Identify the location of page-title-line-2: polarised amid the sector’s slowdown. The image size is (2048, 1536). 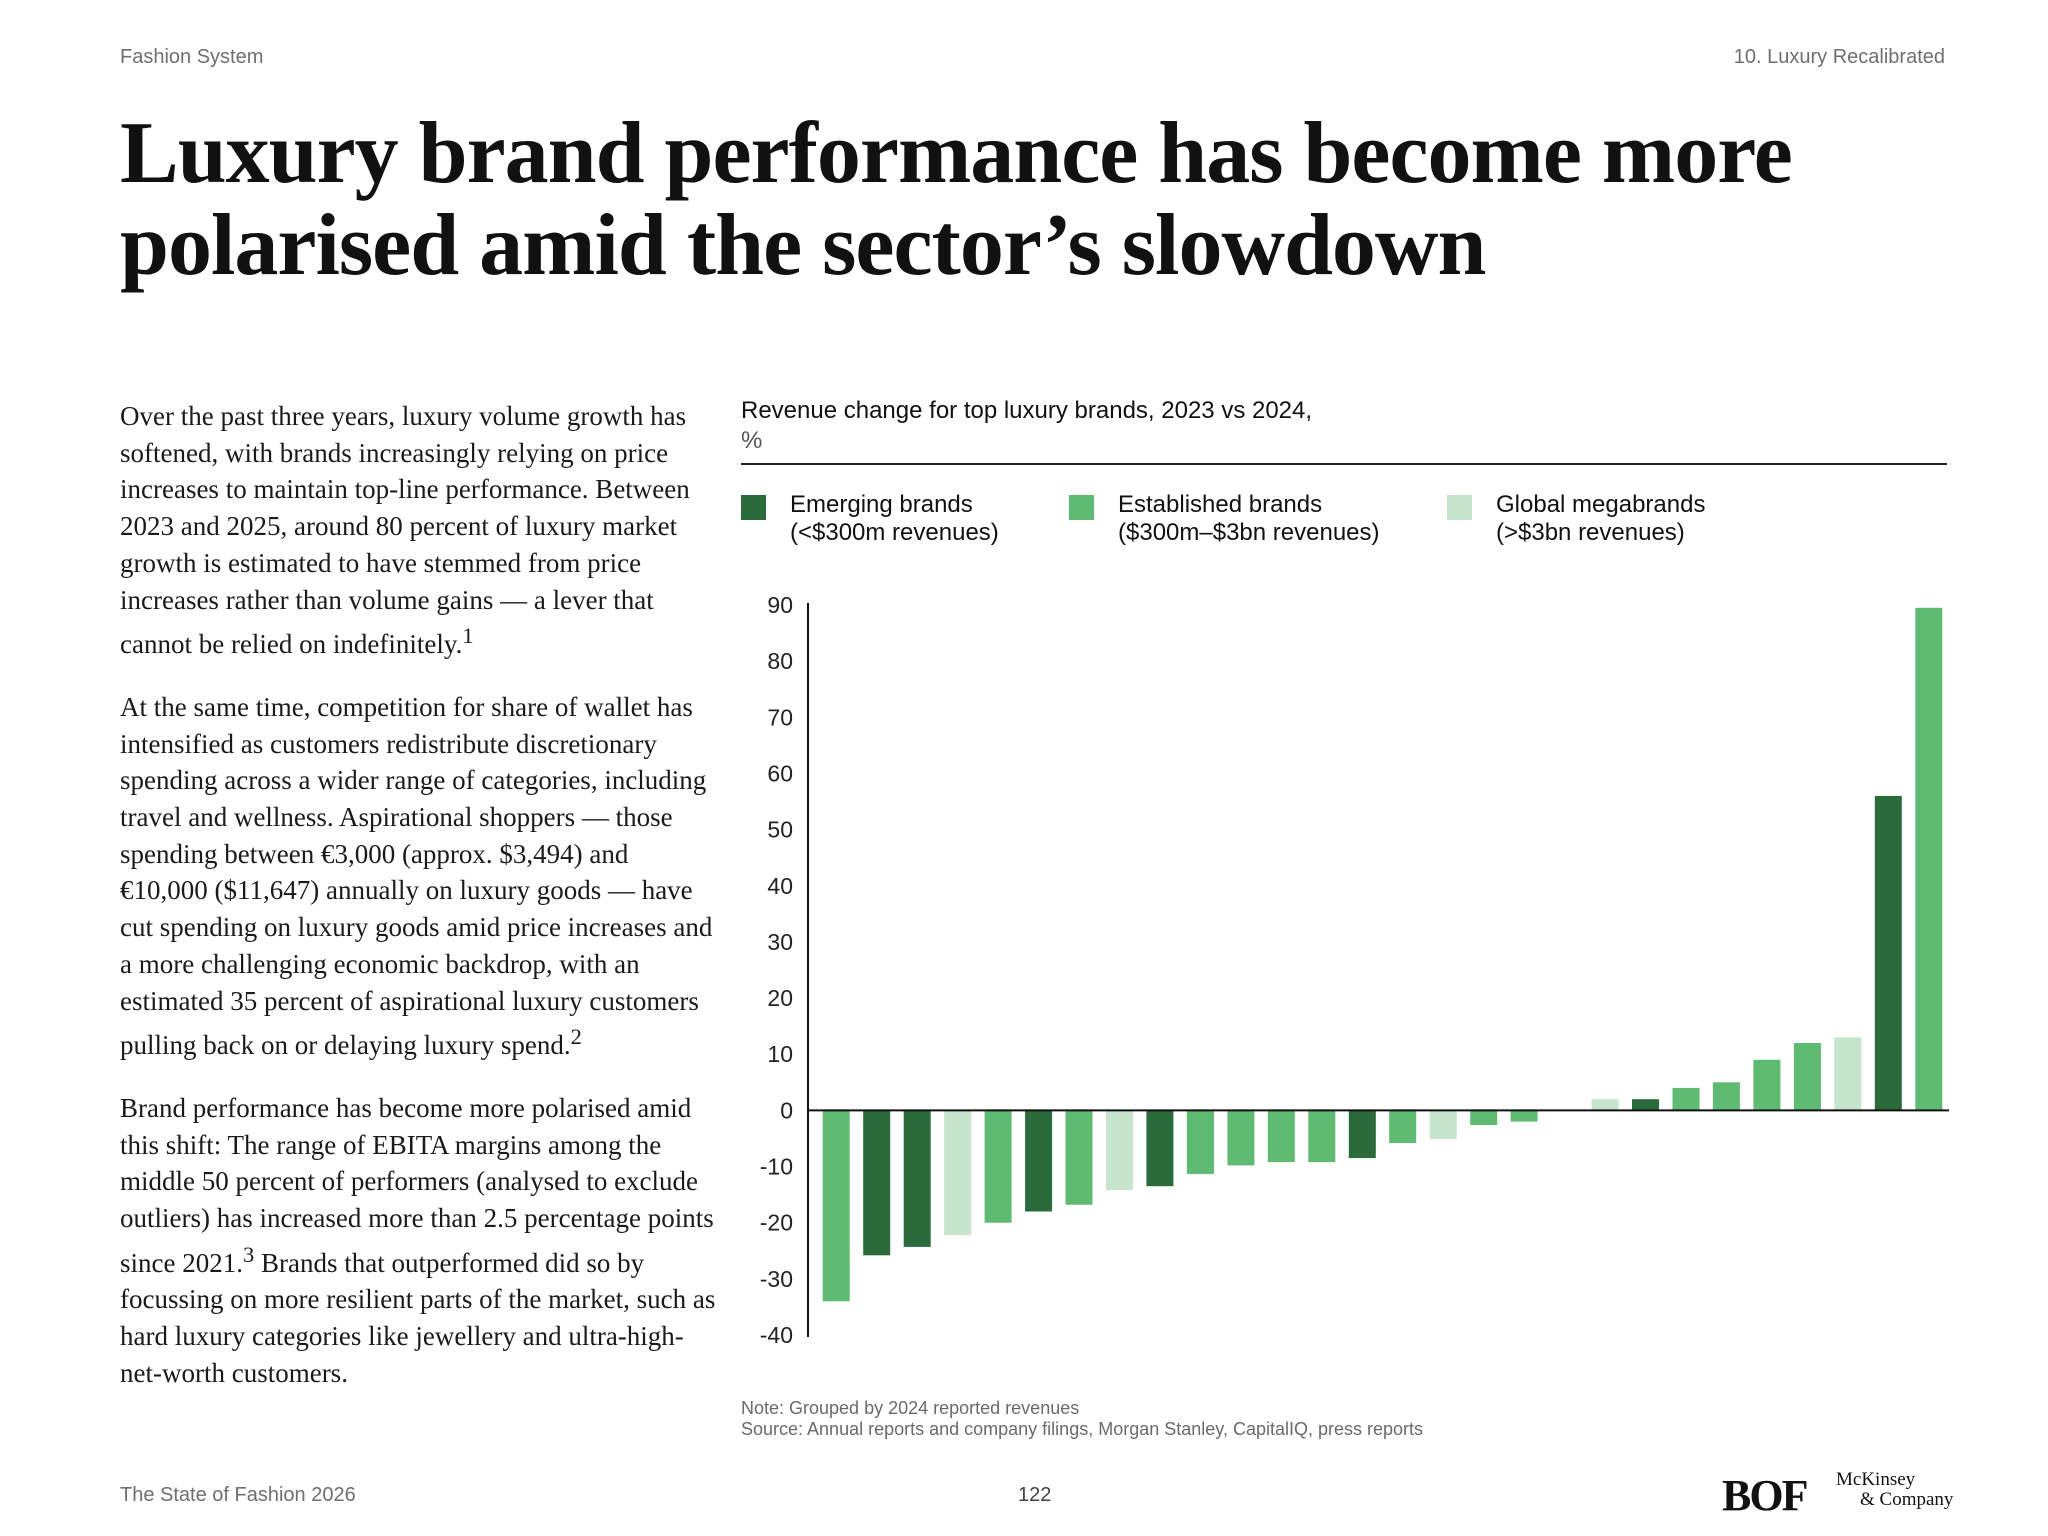
(803, 245).